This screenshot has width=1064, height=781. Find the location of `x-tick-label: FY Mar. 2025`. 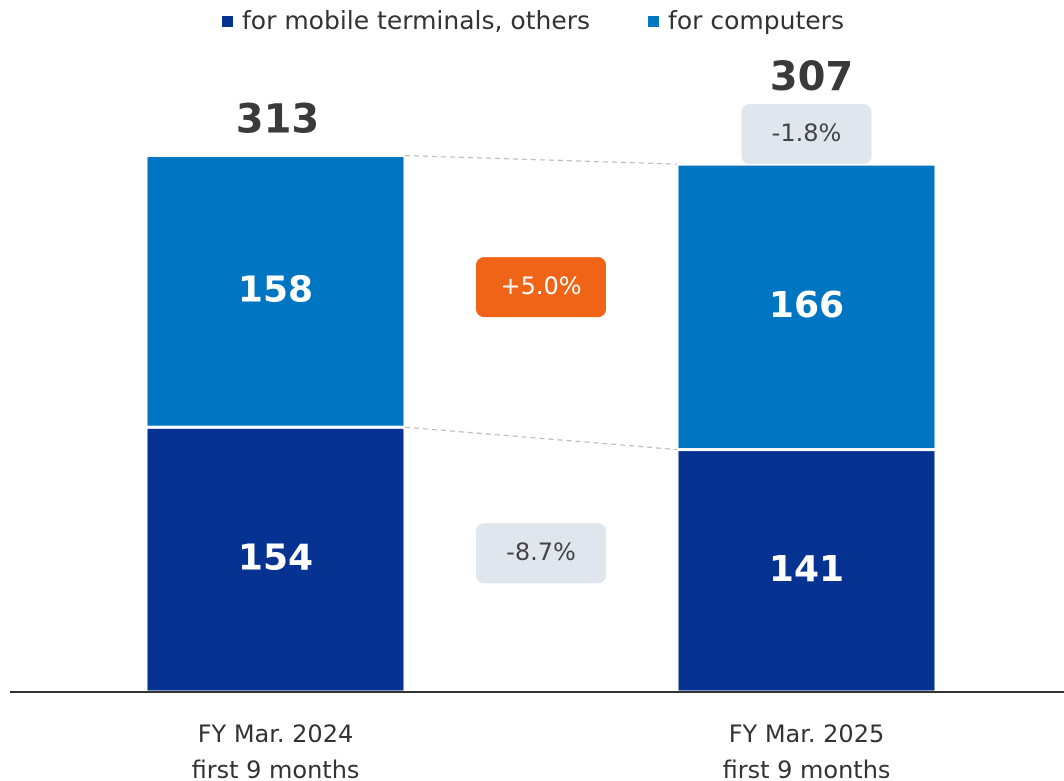

x-tick-label: FY Mar. 2025 is located at coordinates (807, 734).